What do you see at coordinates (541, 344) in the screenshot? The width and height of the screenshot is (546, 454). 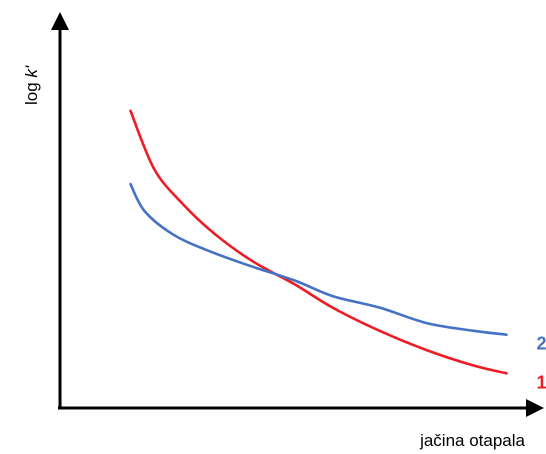 I see `series-label-2: 2` at bounding box center [541, 344].